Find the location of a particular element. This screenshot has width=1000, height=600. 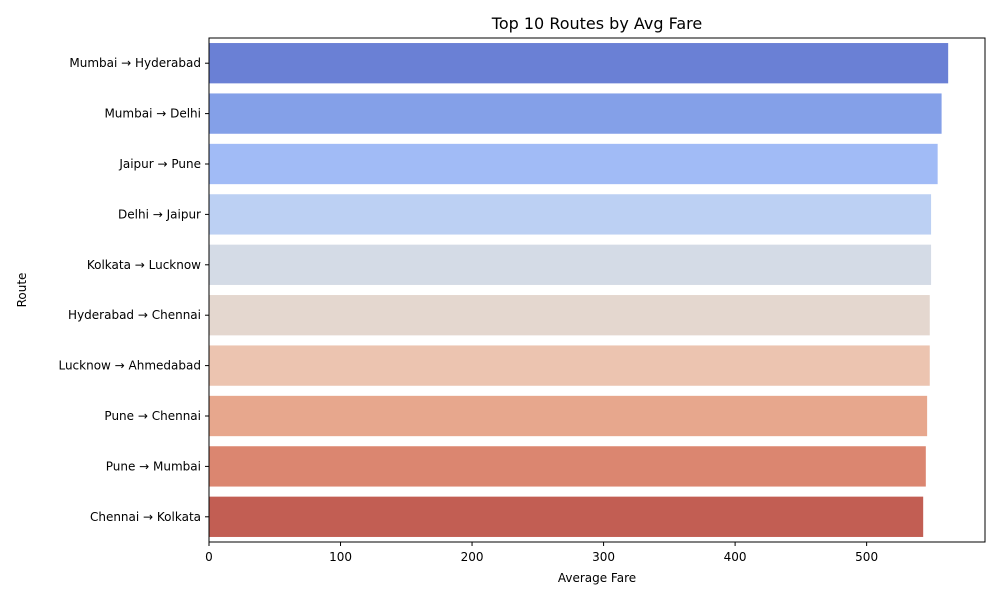

x-tick-label: 300 is located at coordinates (603, 557).